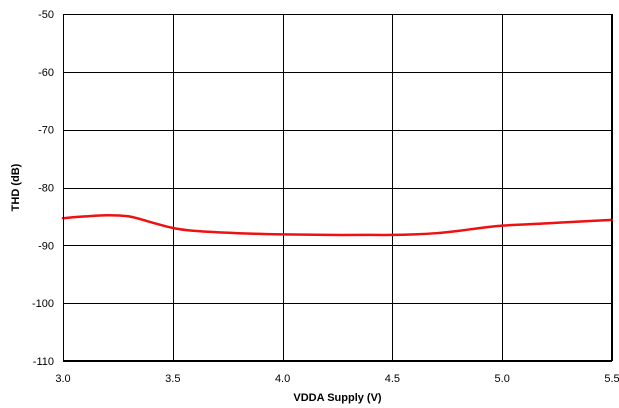  What do you see at coordinates (502, 379) in the screenshot?
I see `x-tick-label: 5.0` at bounding box center [502, 379].